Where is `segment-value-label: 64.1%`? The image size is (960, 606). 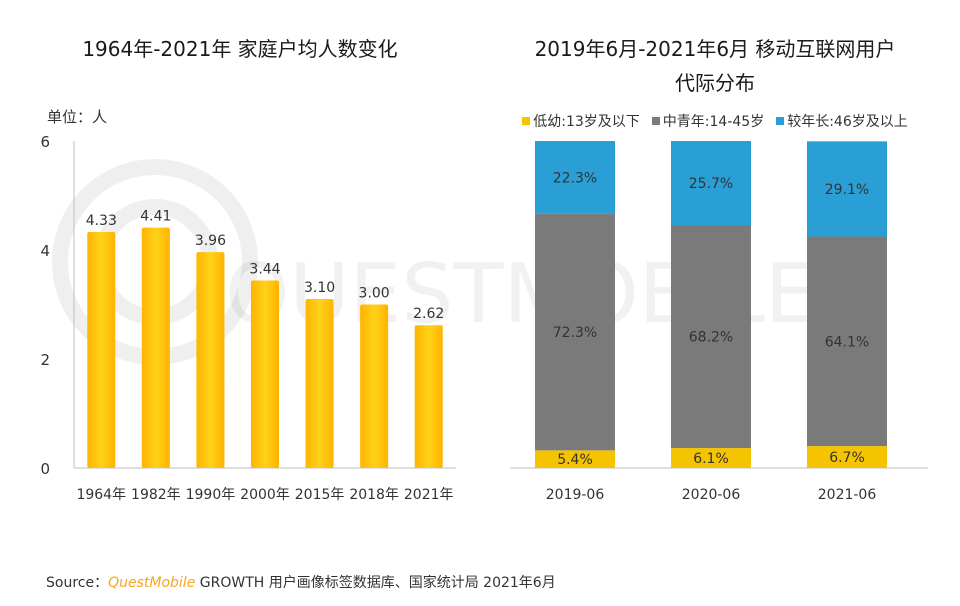
segment-value-label: 64.1% is located at coordinates (847, 342).